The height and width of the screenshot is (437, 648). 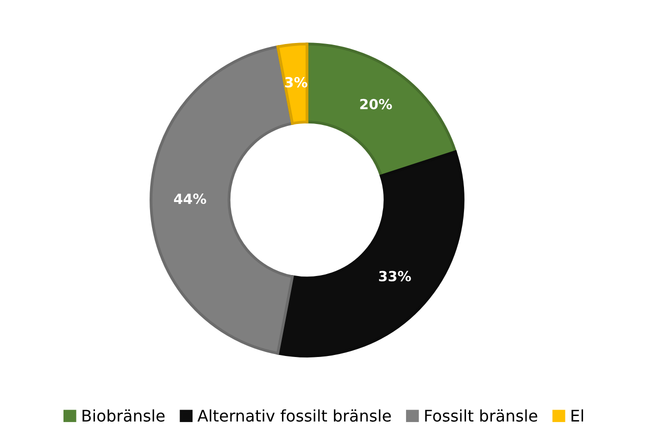 What do you see at coordinates (481, 415) in the screenshot?
I see `legend-label: Fossilt bränsle` at bounding box center [481, 415].